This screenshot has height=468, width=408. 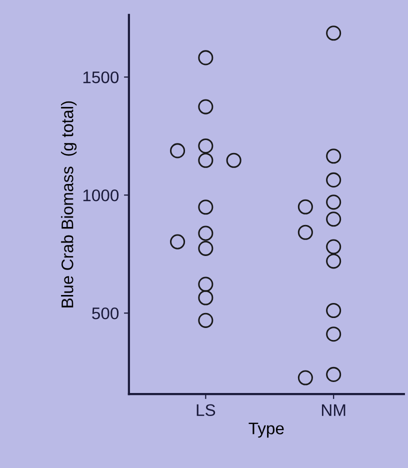 I want to click on y-tick-label: 500, so click(x=105, y=313).